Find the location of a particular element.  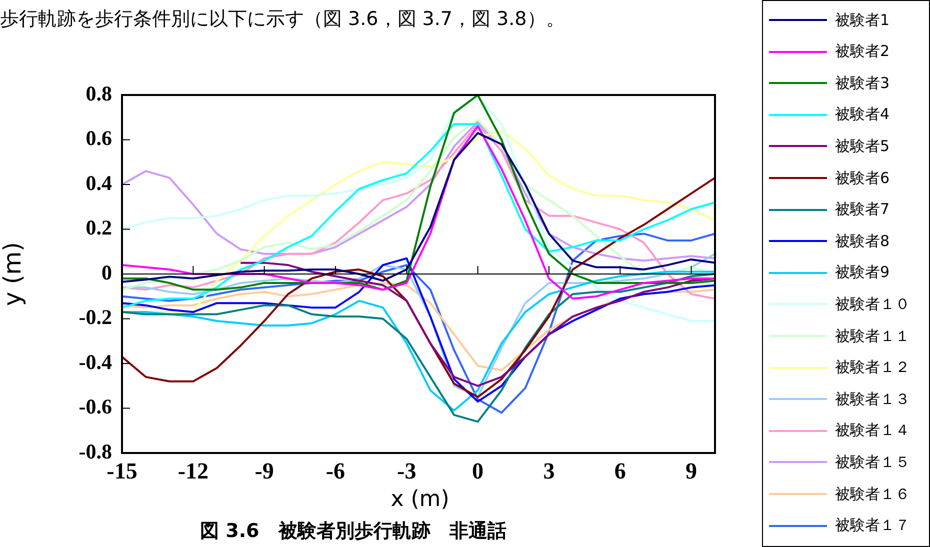

y-tick-label: 0.8 is located at coordinates (99, 93).